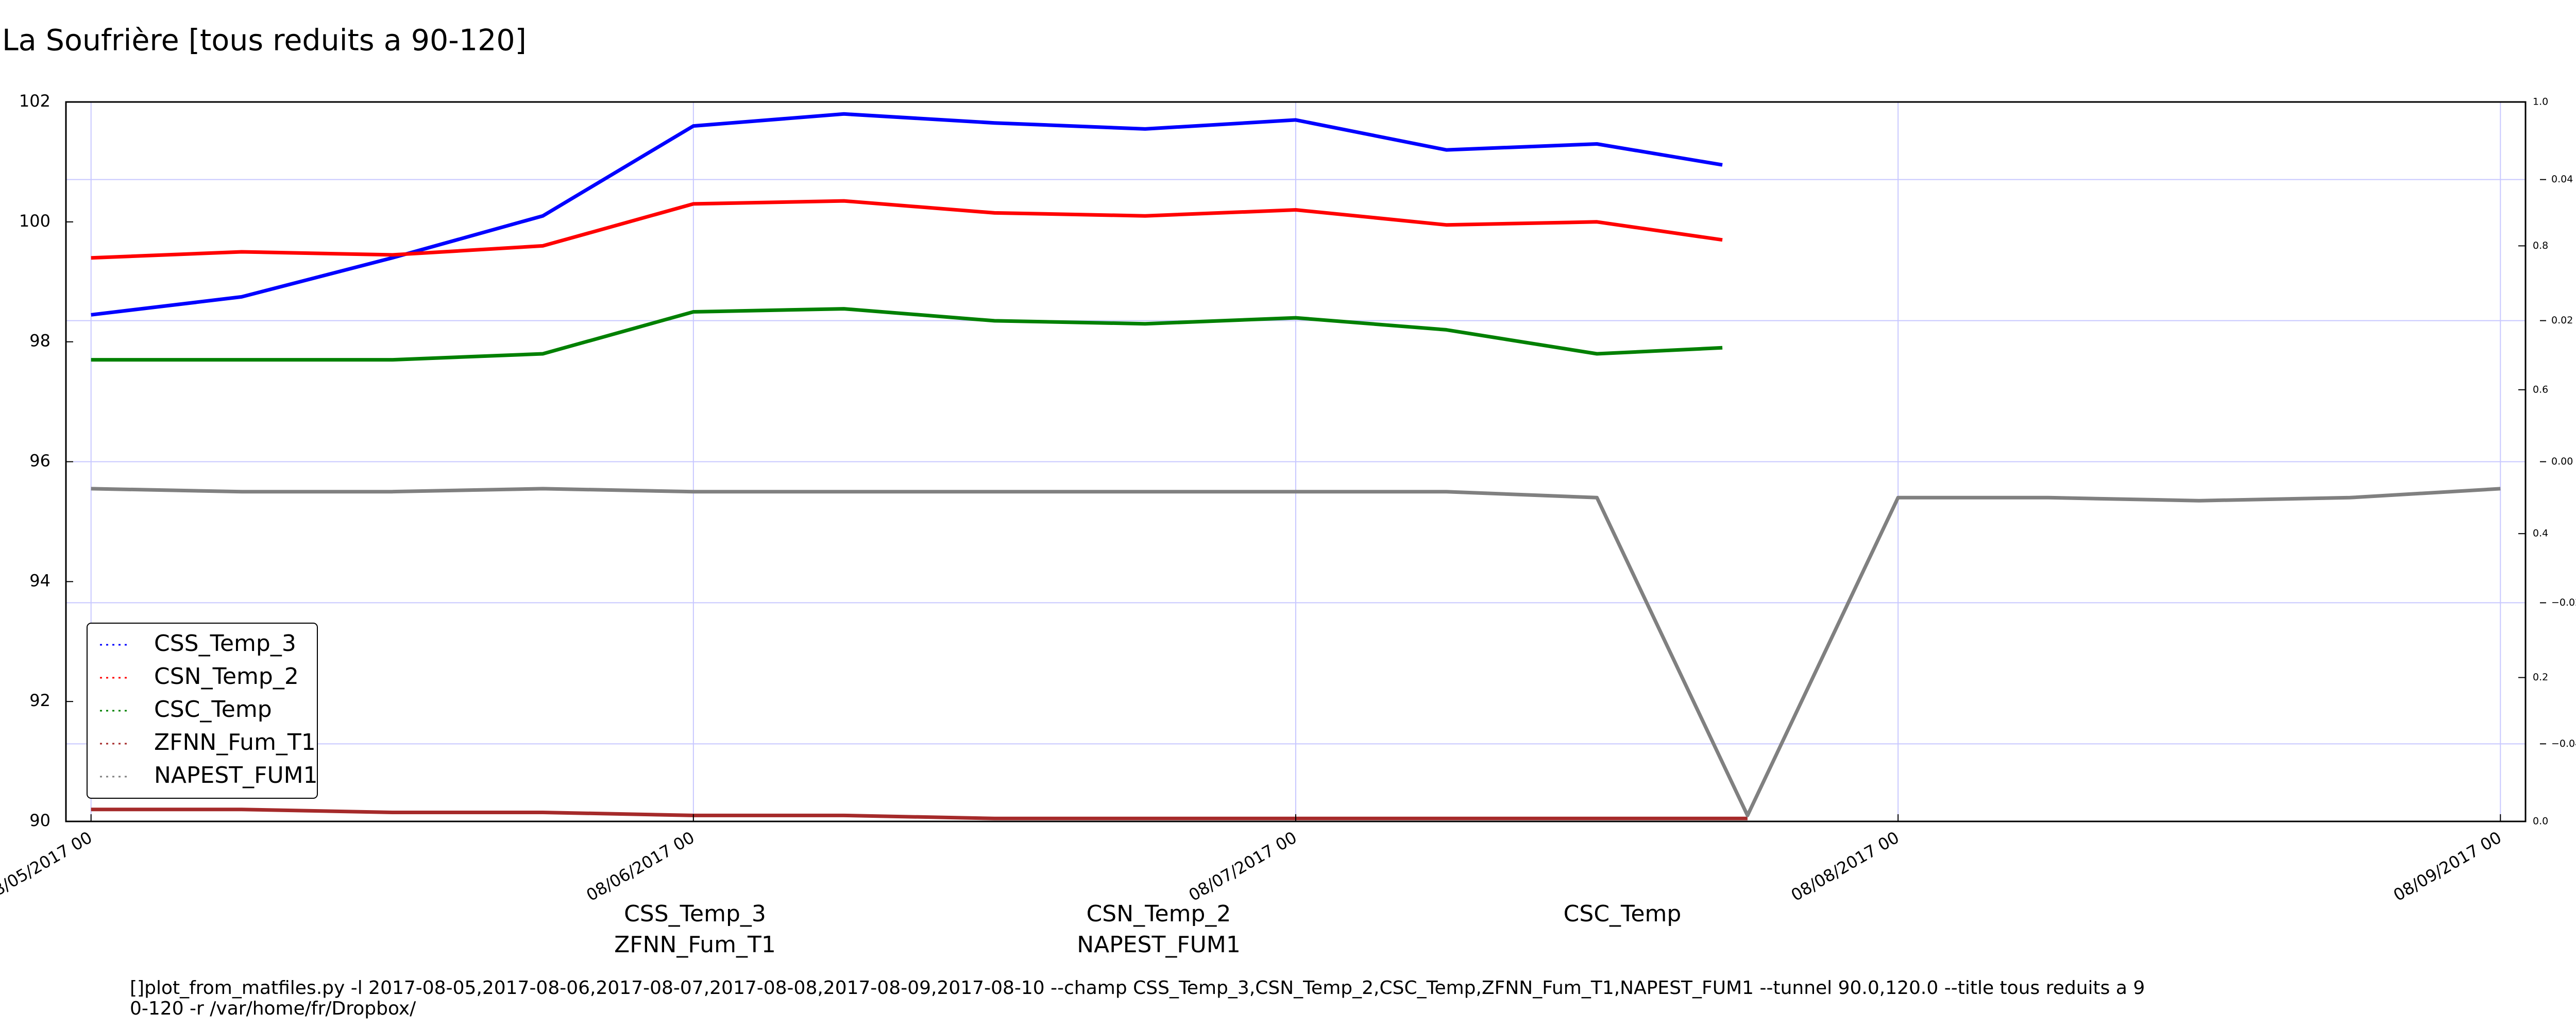 The width and height of the screenshot is (2576, 1030). Describe the element at coordinates (2540, 533) in the screenshot. I see `y2-tick-label: 0.4` at that location.